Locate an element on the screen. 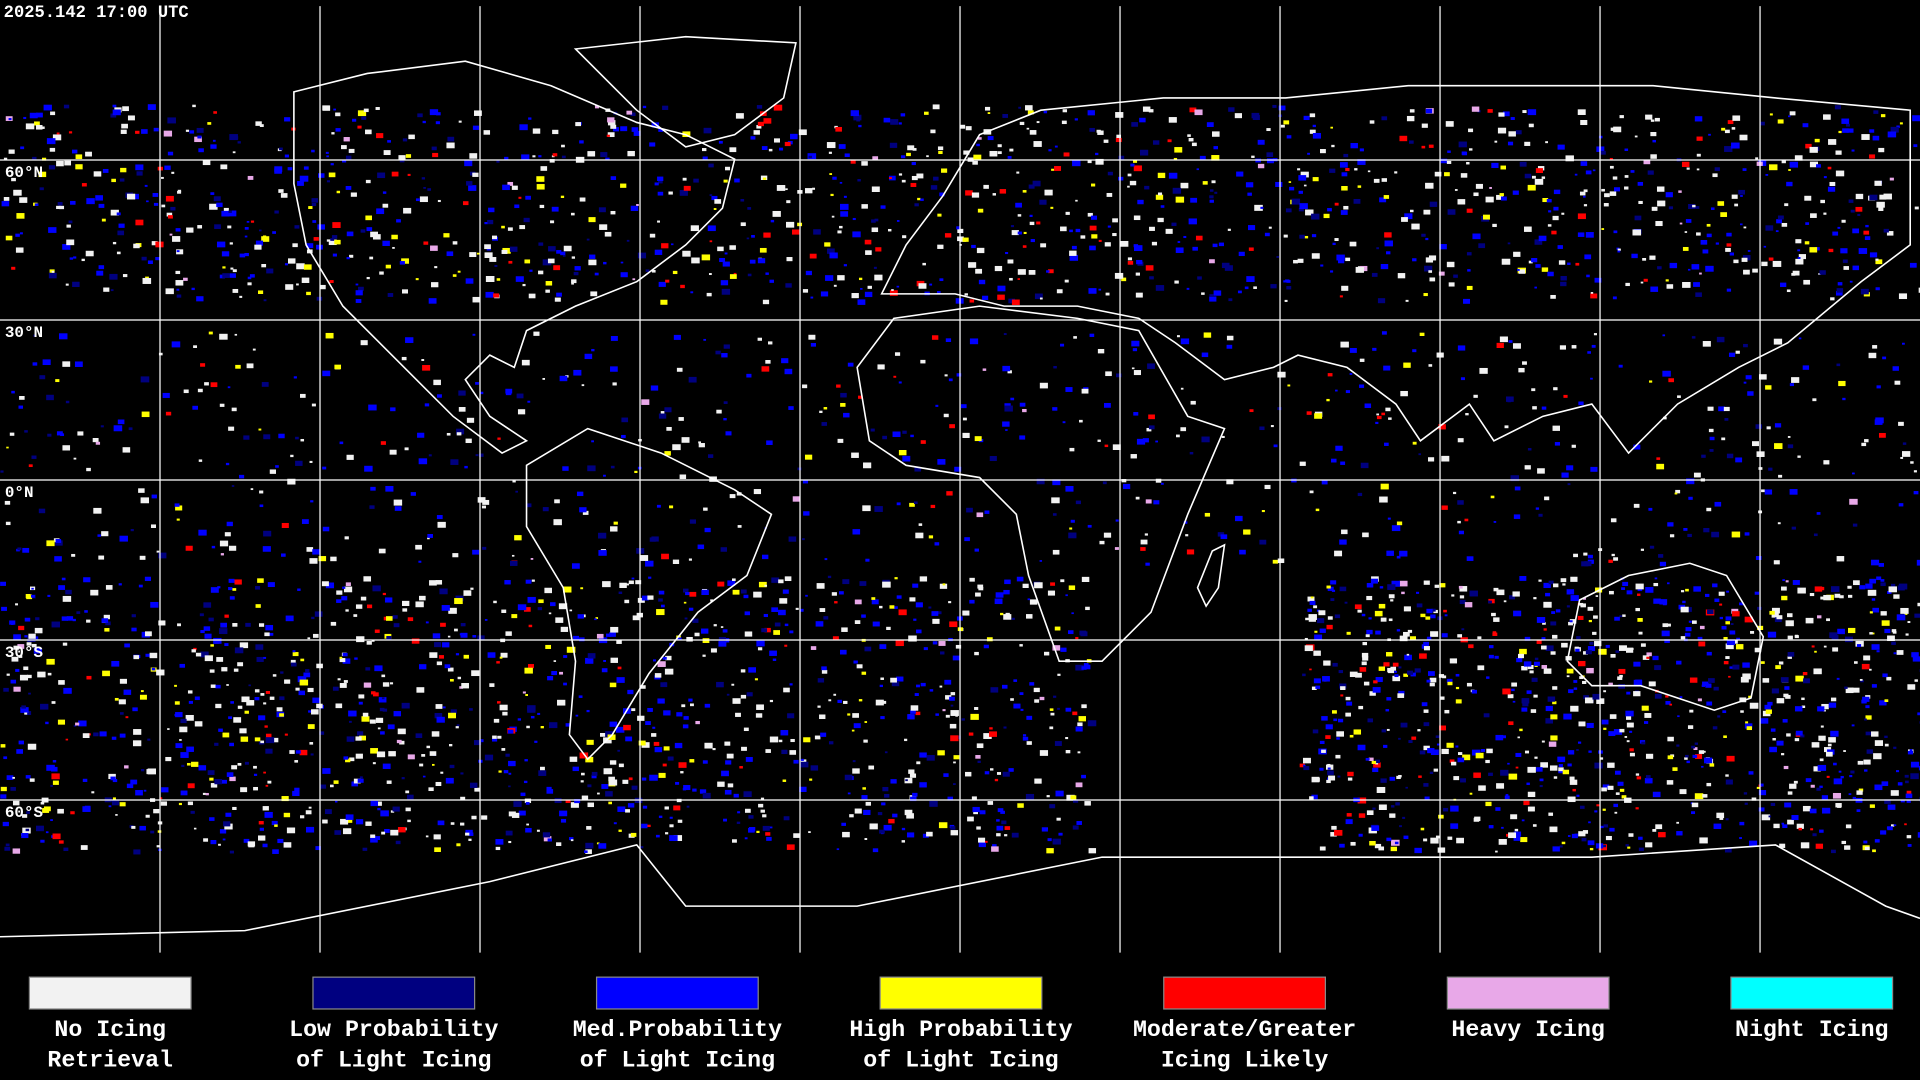 The height and width of the screenshot is (1080, 1920). latitude-label: 30°S is located at coordinates (24, 653).